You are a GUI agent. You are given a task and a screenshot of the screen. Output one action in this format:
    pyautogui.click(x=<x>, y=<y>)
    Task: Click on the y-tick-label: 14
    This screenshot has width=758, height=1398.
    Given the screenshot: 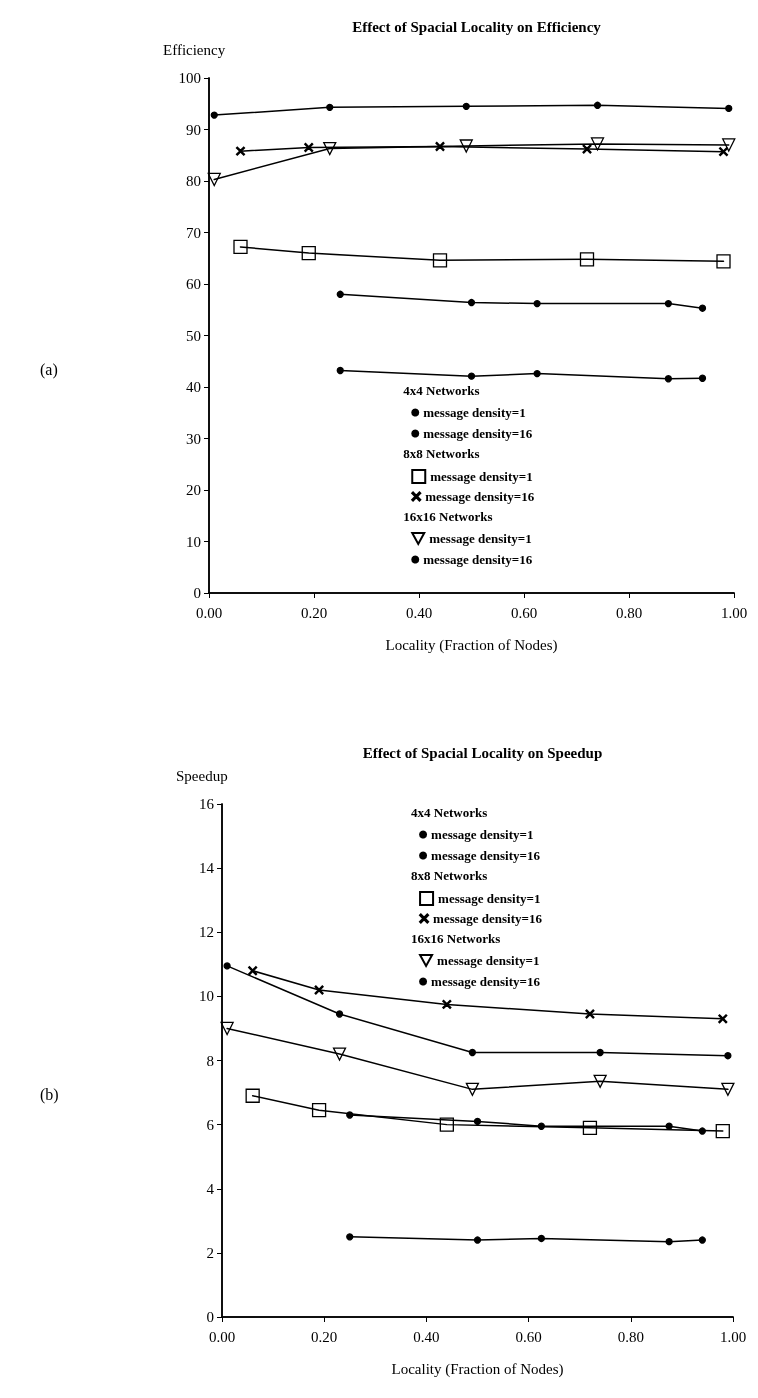 What is the action you would take?
    pyautogui.click(x=207, y=868)
    